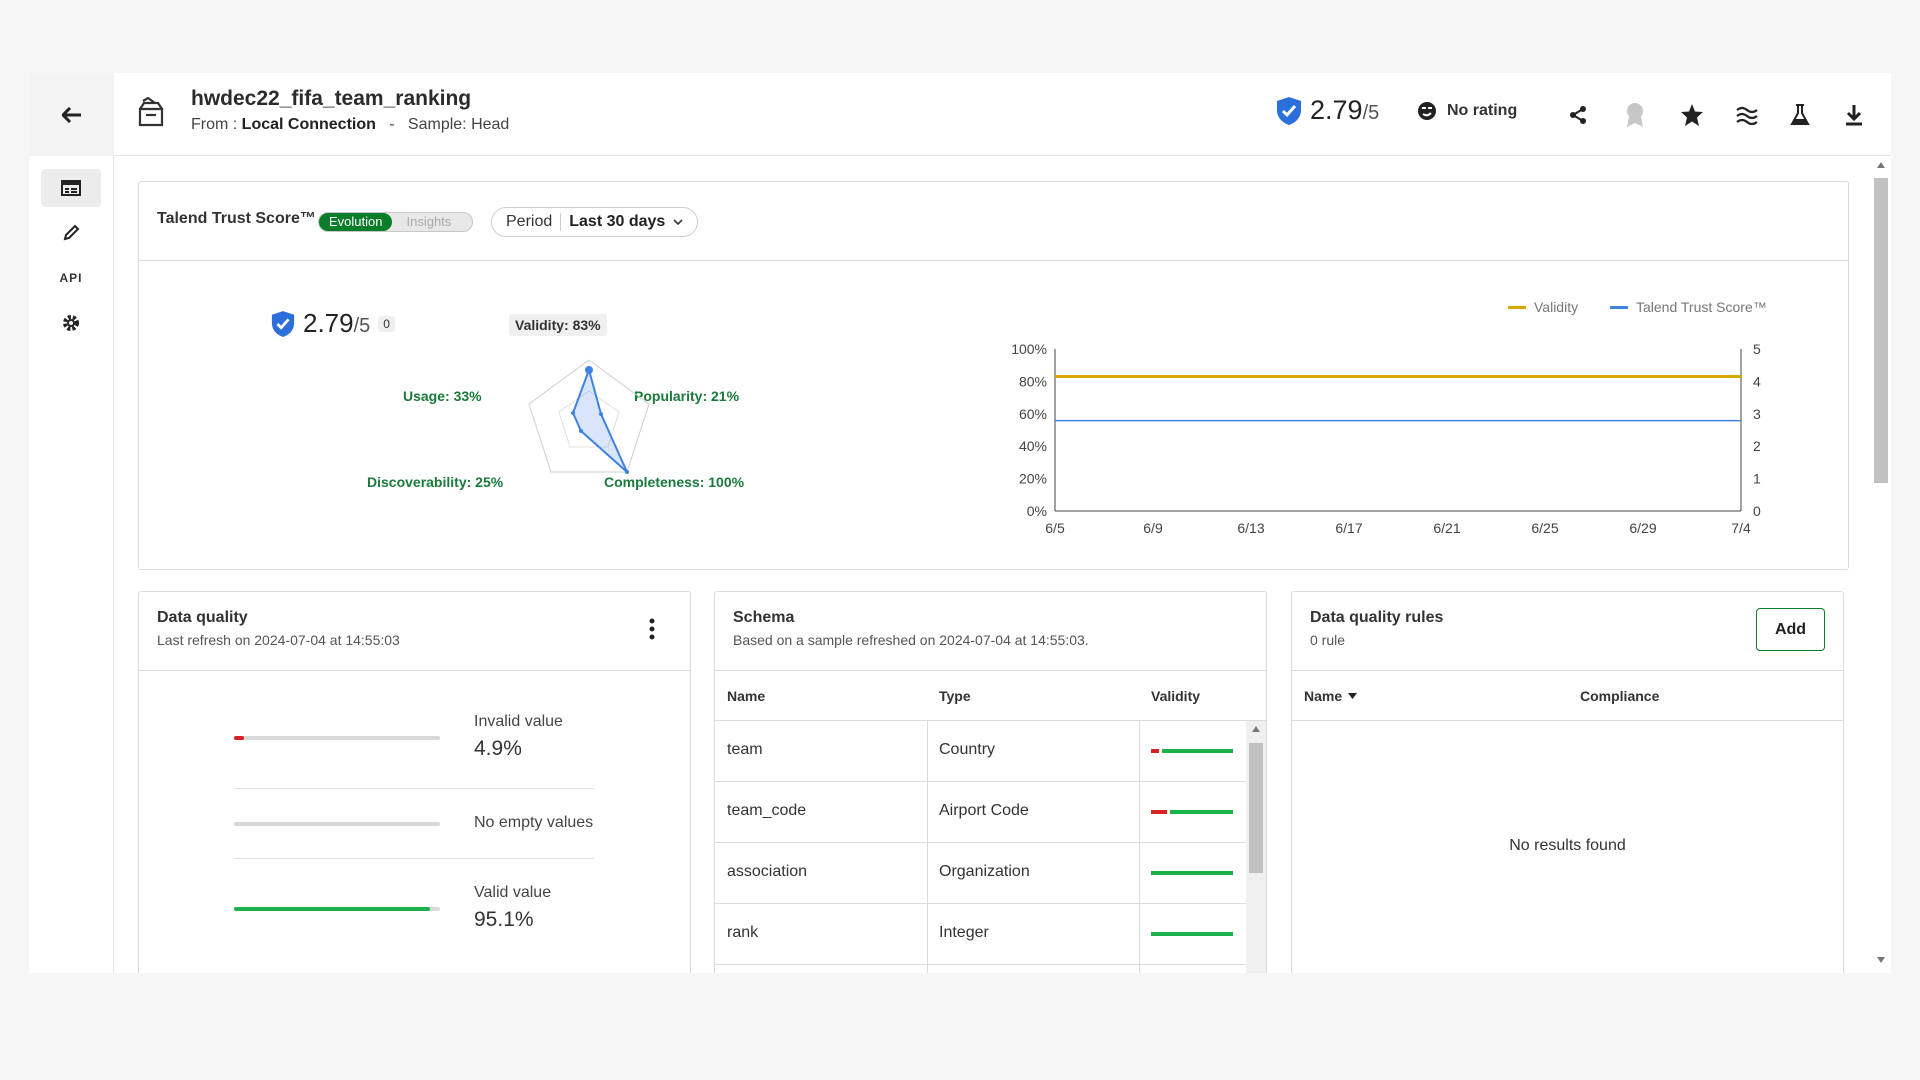  What do you see at coordinates (429, 221) in the screenshot?
I see `toggle-insights: Insights` at bounding box center [429, 221].